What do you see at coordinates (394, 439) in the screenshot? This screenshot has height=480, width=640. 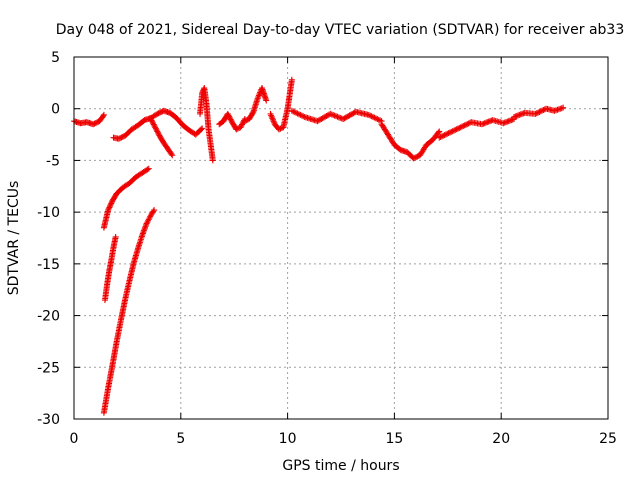 I see `x-tick-label: 15` at bounding box center [394, 439].